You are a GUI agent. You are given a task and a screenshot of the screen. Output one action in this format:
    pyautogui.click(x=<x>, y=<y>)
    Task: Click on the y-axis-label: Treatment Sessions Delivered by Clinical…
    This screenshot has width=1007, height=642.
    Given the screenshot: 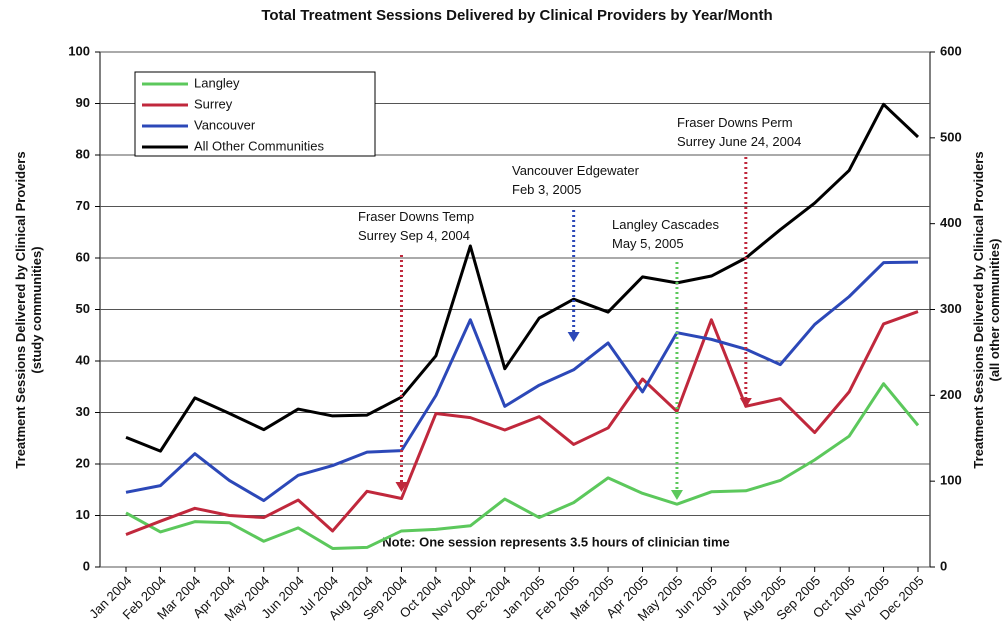 What is the action you would take?
    pyautogui.click(x=28, y=309)
    